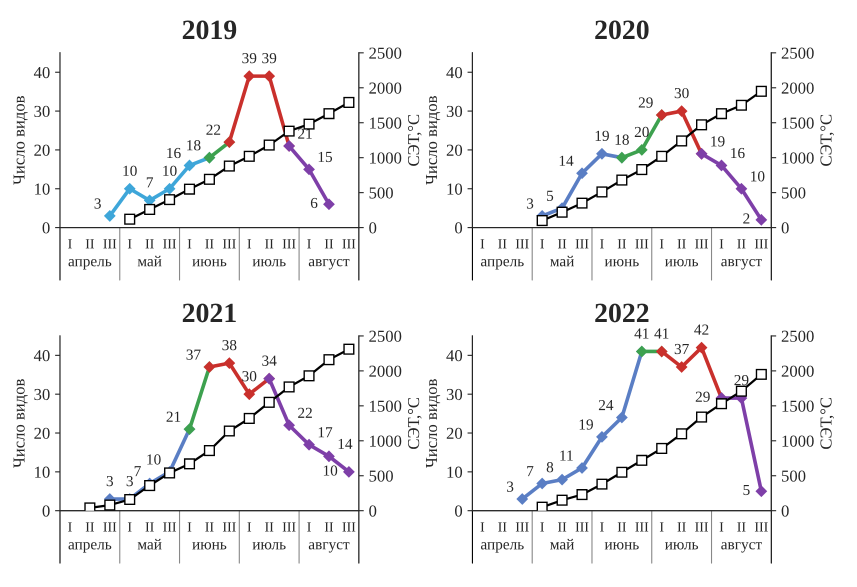 Image resolution: width=857 pixels, height=587 pixels. Describe the element at coordinates (458, 228) in the screenshot. I see `y-tick-label: 0` at that location.